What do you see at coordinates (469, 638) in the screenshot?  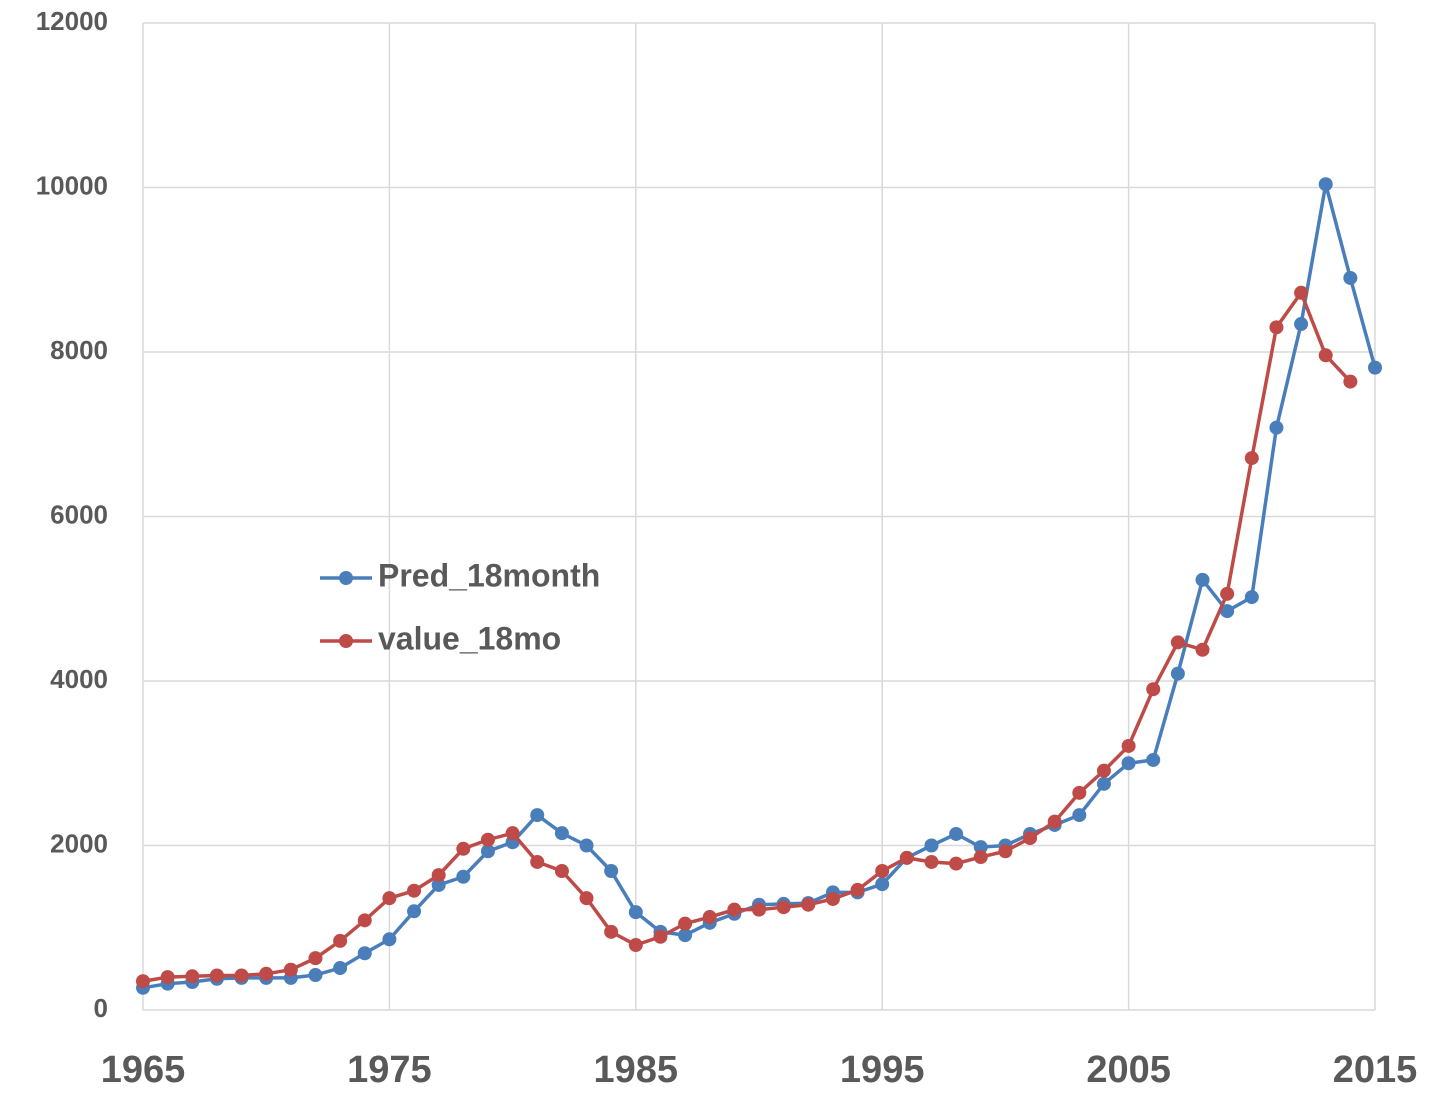 I see `legend-label: value_18mo` at bounding box center [469, 638].